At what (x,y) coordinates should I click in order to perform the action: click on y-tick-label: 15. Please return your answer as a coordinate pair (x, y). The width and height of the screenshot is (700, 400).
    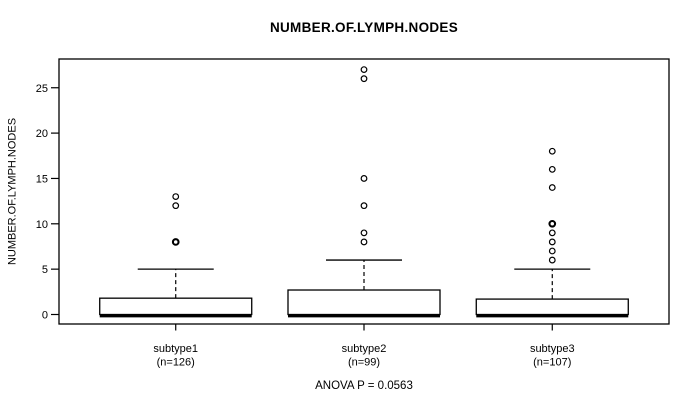
    Looking at the image, I should click on (42, 179).